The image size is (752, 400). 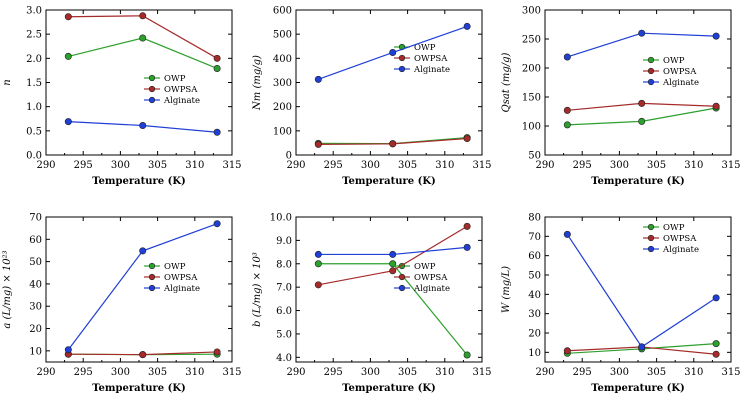 What do you see at coordinates (35, 329) in the screenshot?
I see `y-tick-label: 20` at bounding box center [35, 329].